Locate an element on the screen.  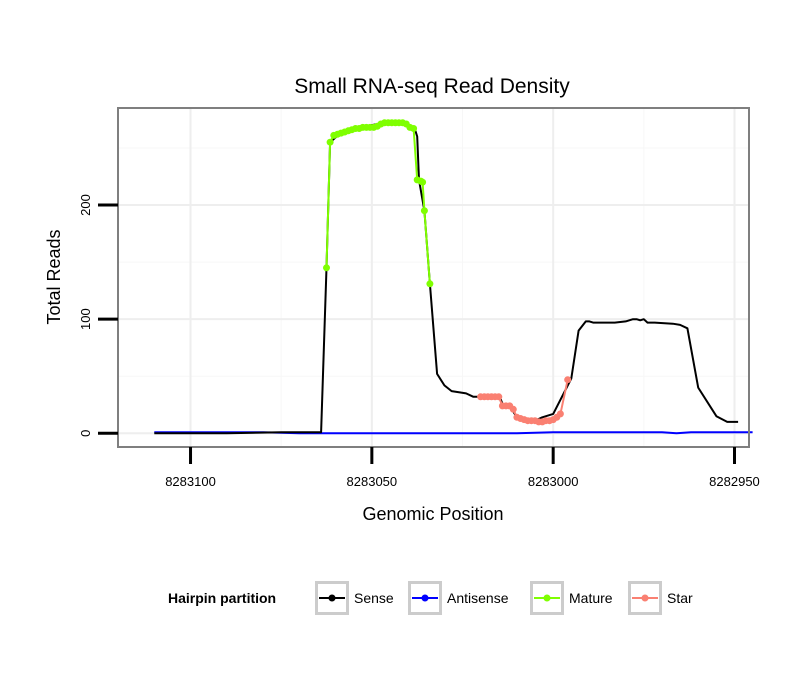
legend-label-antisense: Antisense is located at coordinates (478, 598).